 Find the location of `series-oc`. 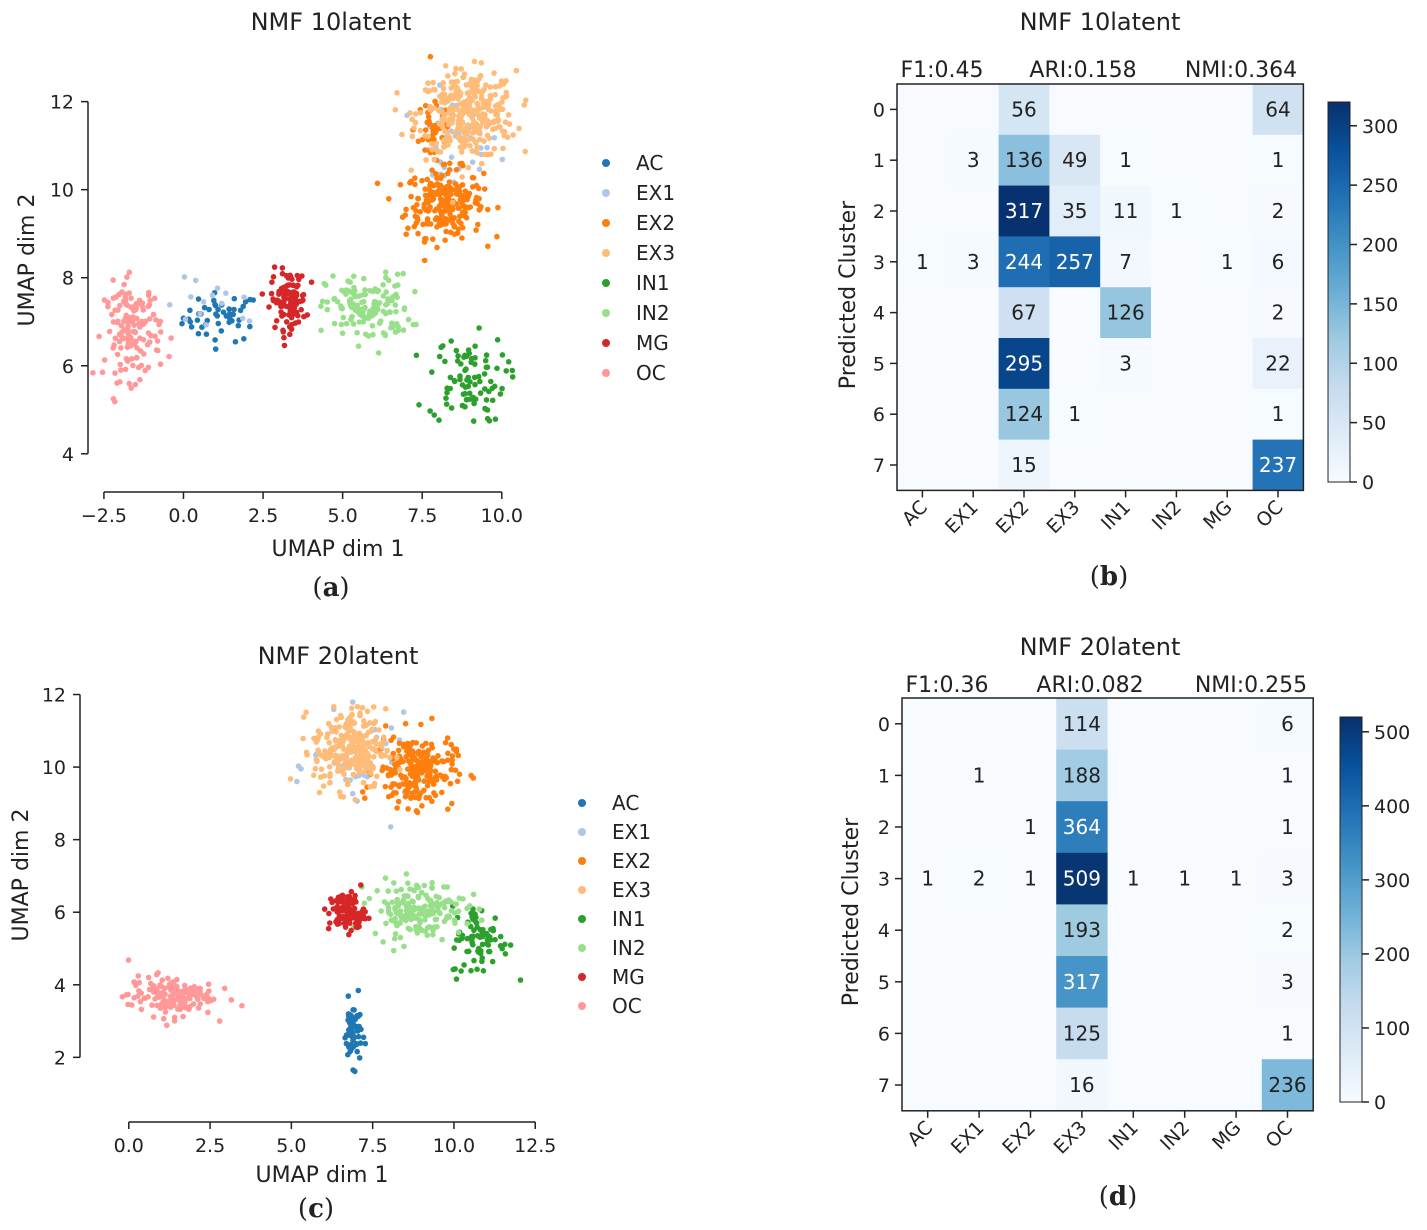

series-oc is located at coordinates (182, 993).